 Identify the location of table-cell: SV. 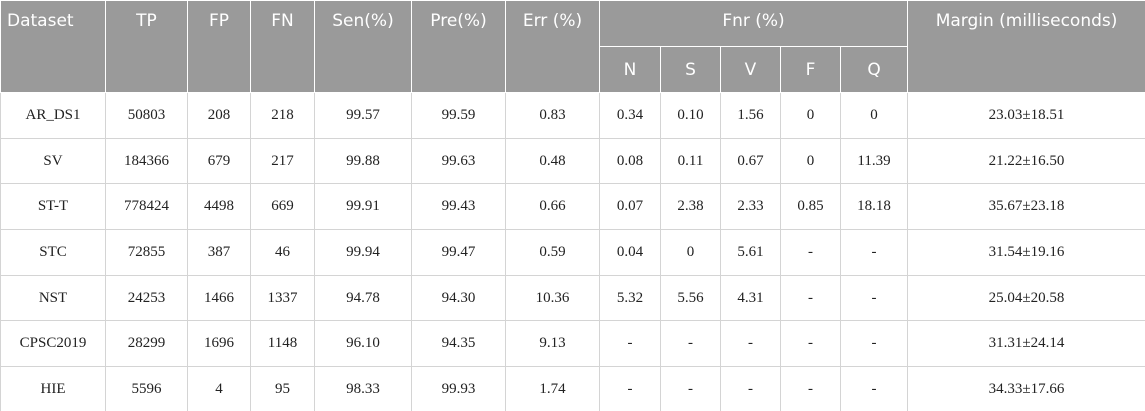
(53, 161).